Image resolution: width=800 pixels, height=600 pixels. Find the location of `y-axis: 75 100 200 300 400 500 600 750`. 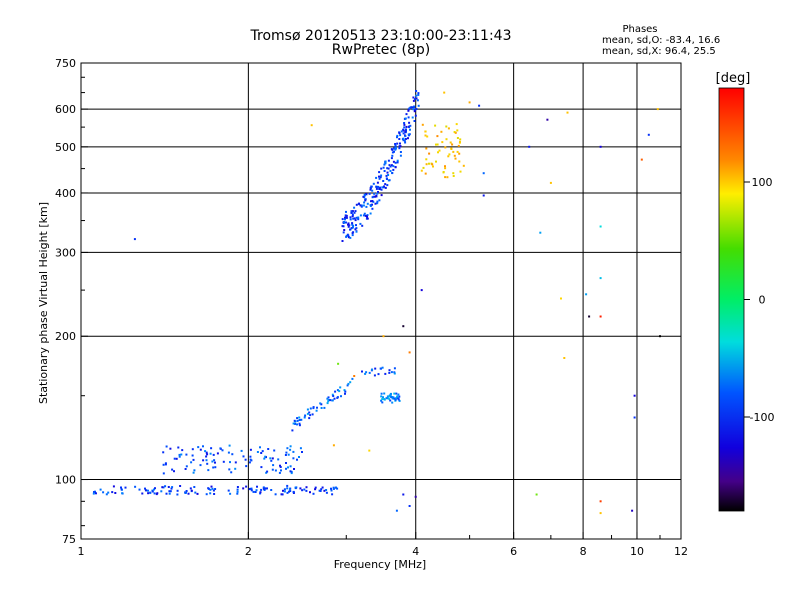

y-axis: 75 100 200 300 400 500 600 750 is located at coordinates (71, 301).